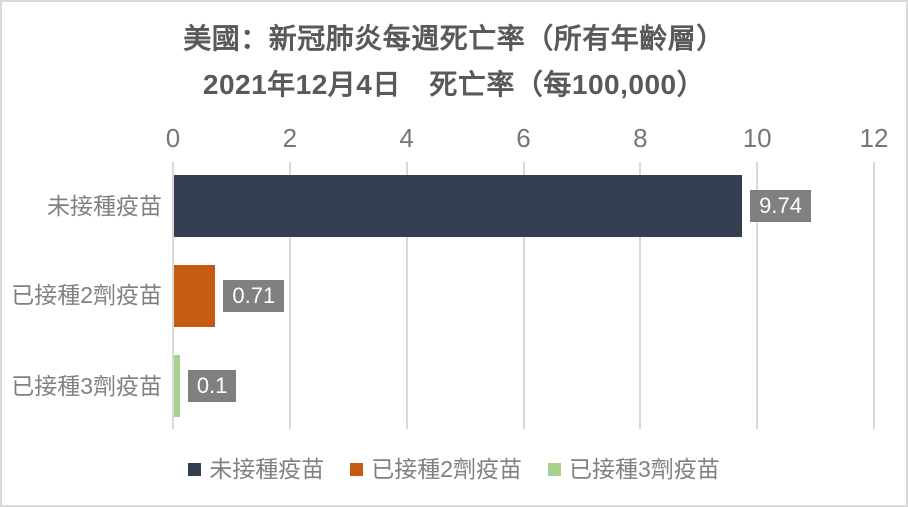  Describe the element at coordinates (195, 469) in the screenshot. I see `legend-swatch-unvaccinated` at that location.